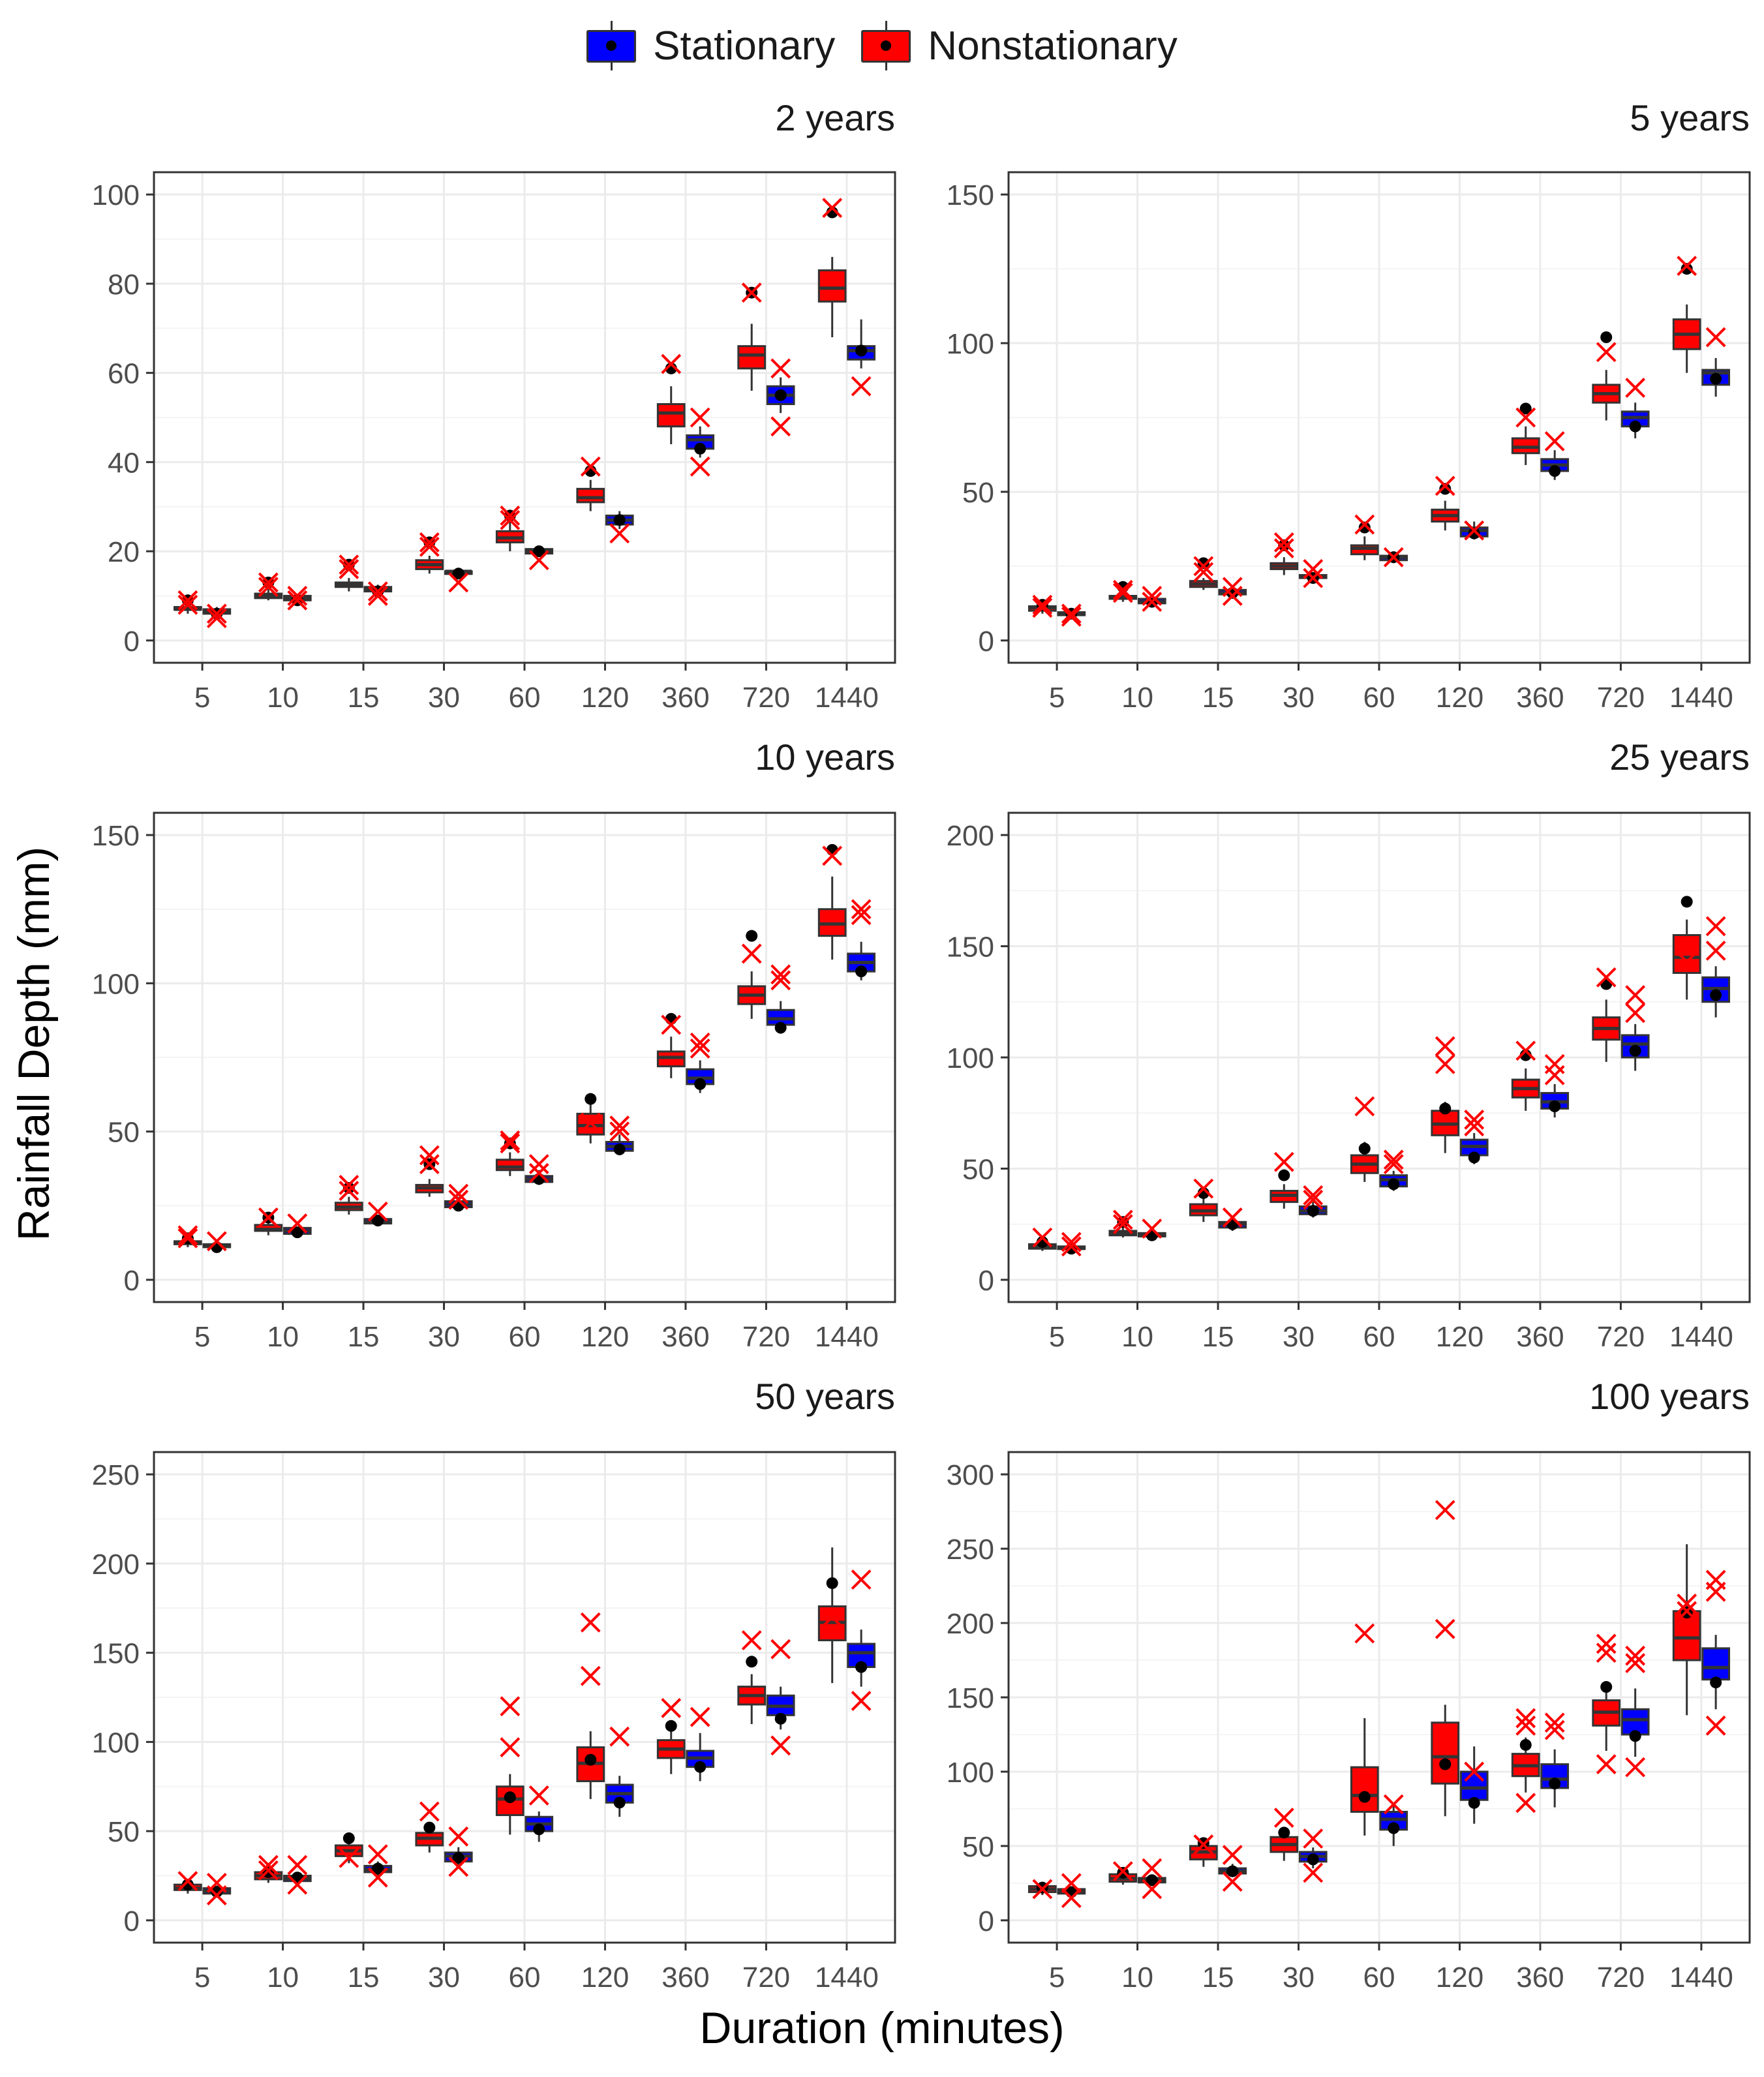 The width and height of the screenshot is (1764, 2077). What do you see at coordinates (1621, 1337) in the screenshot?
I see `x-tick-label: 720` at bounding box center [1621, 1337].